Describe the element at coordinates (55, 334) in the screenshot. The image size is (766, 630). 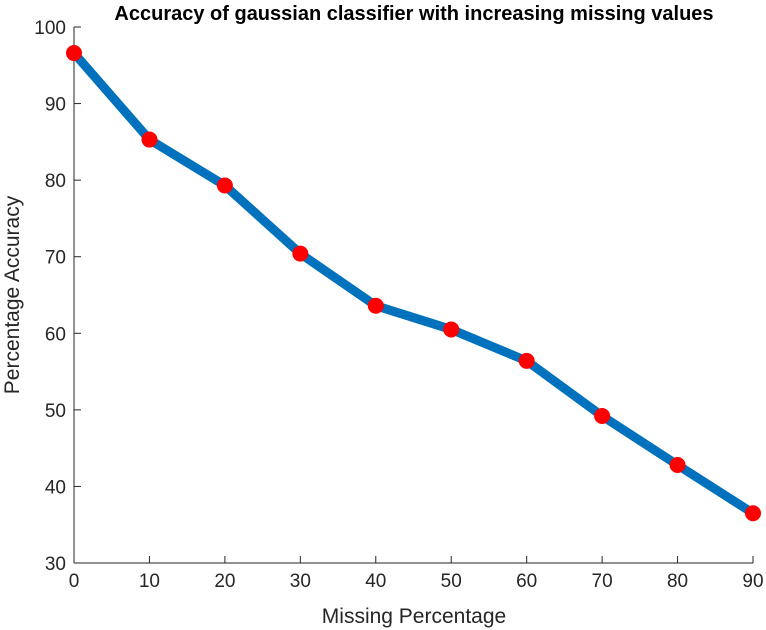
I see `y-tick-label: 60` at that location.